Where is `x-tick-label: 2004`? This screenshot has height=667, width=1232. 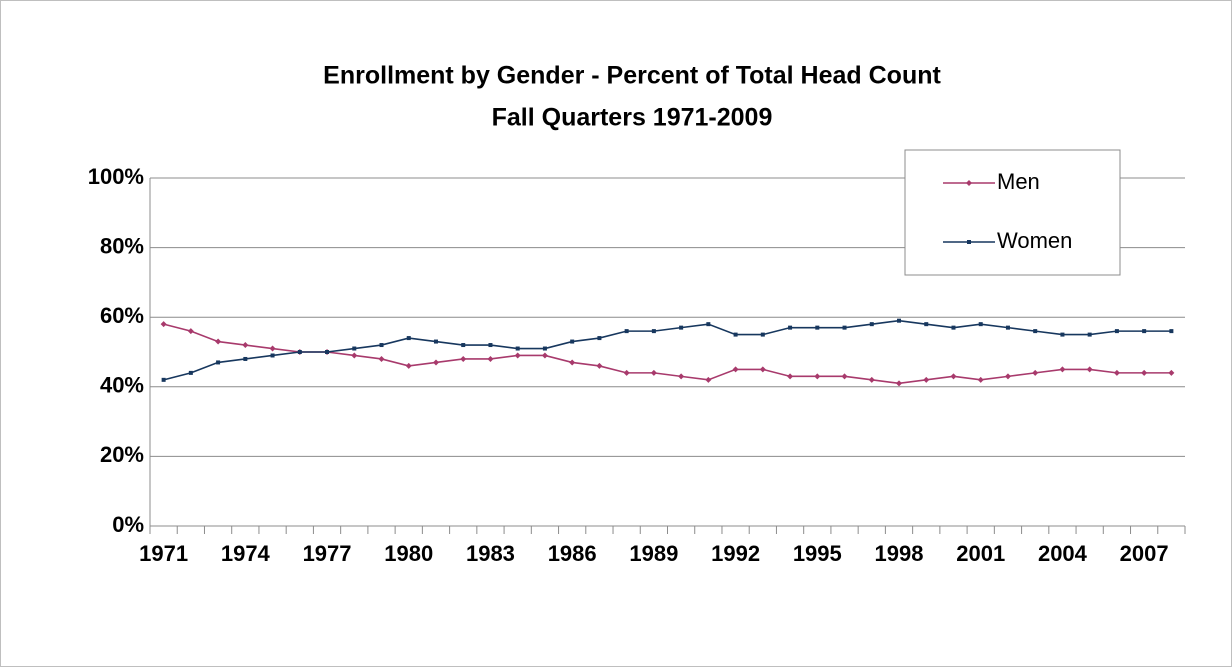 x-tick-label: 2004 is located at coordinates (1063, 553).